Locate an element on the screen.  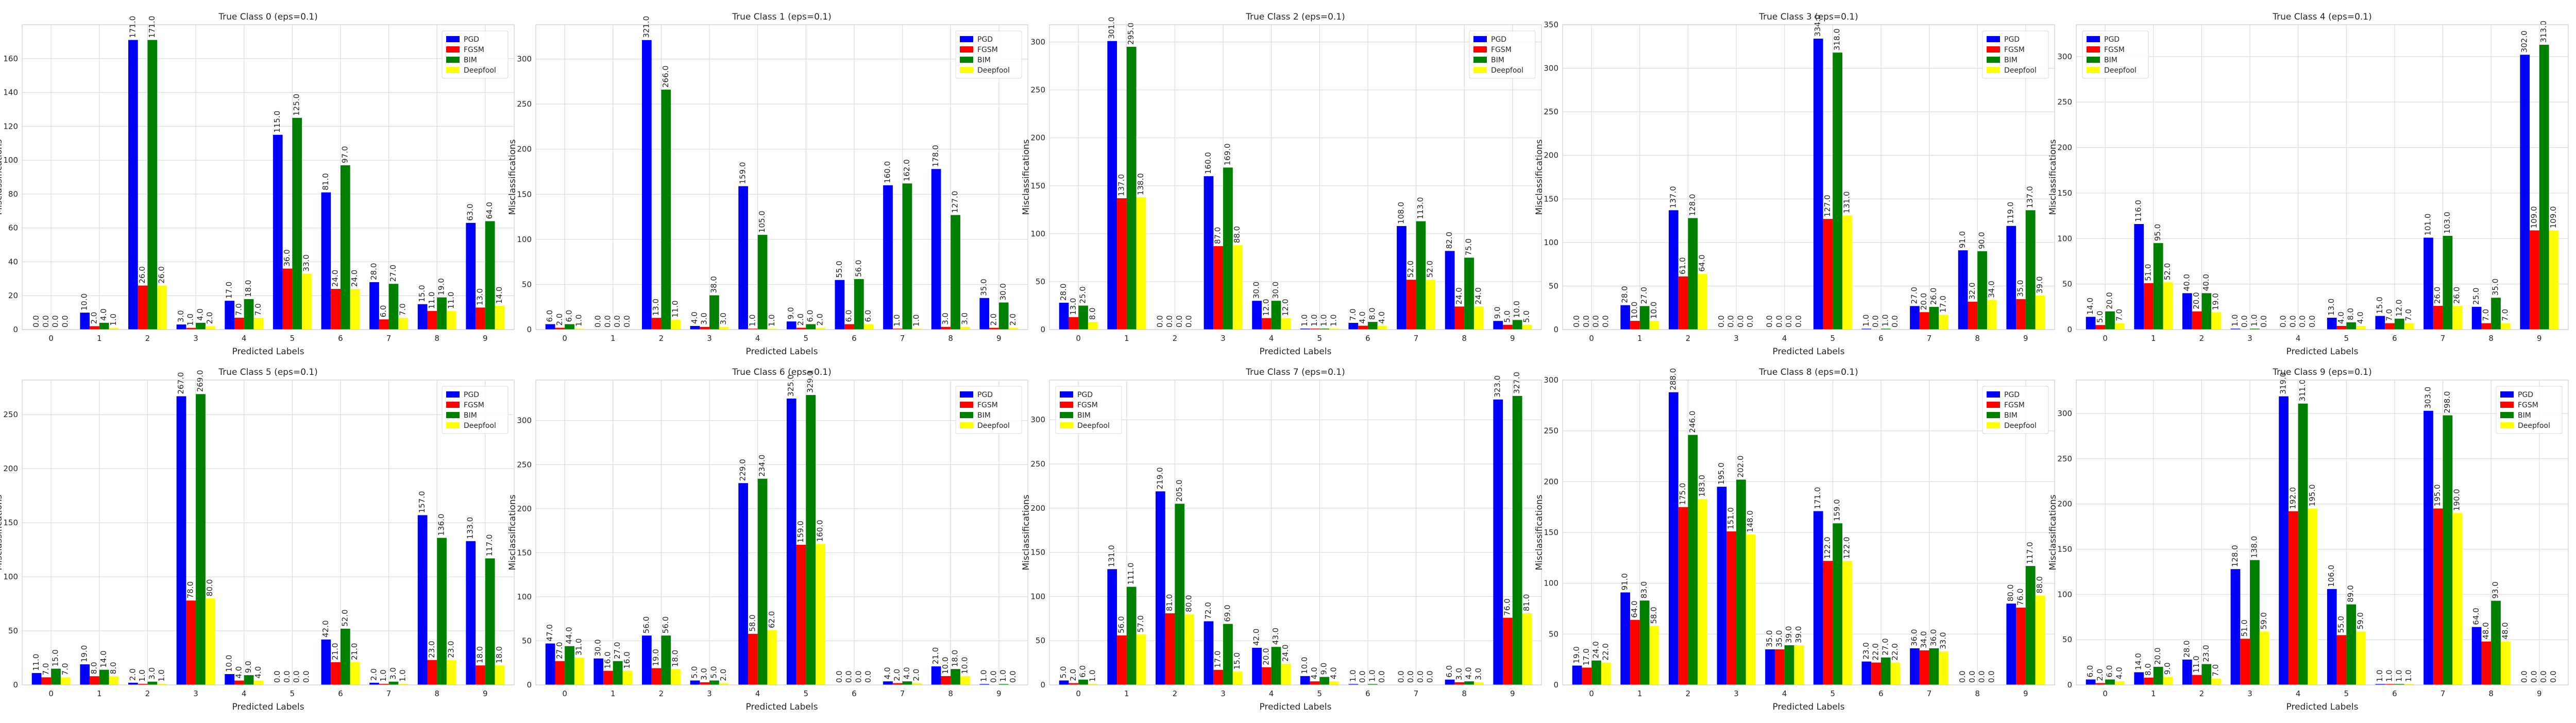
data-label: 159.0 is located at coordinates (743, 173).